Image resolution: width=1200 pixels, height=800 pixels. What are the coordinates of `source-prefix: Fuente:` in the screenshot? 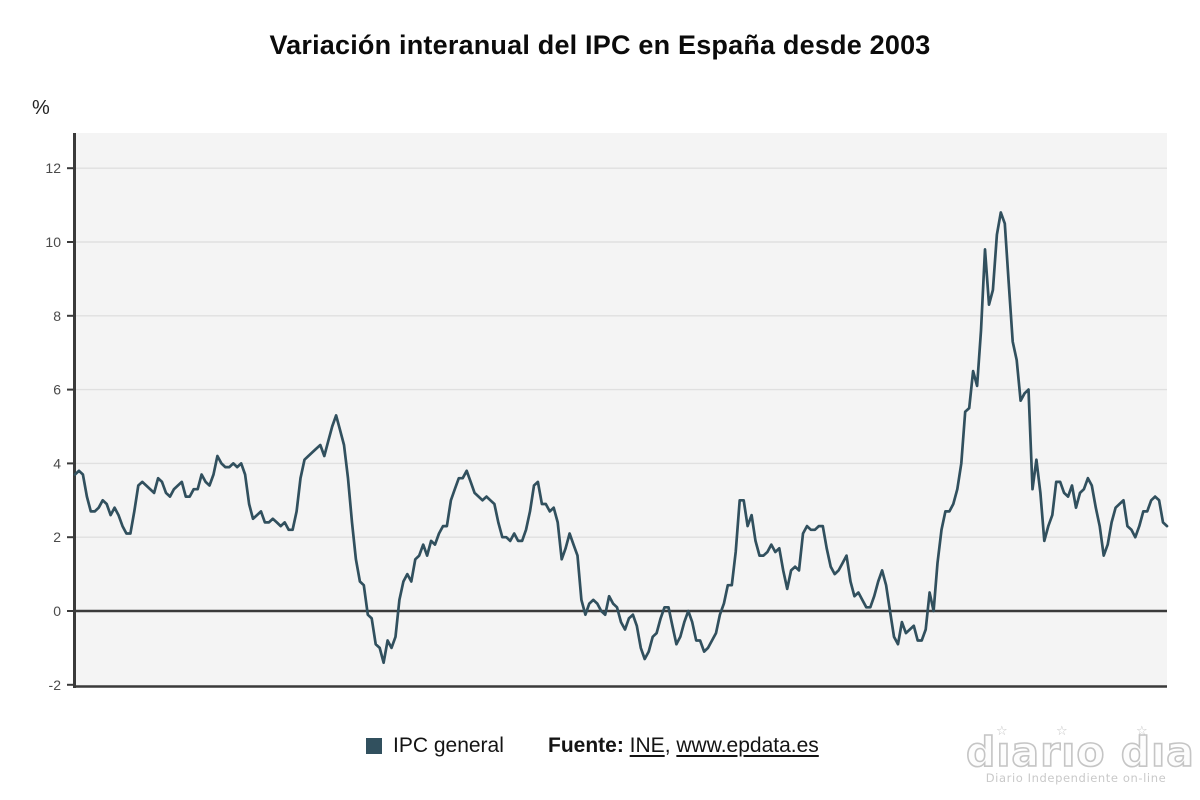 It's located at (586, 745).